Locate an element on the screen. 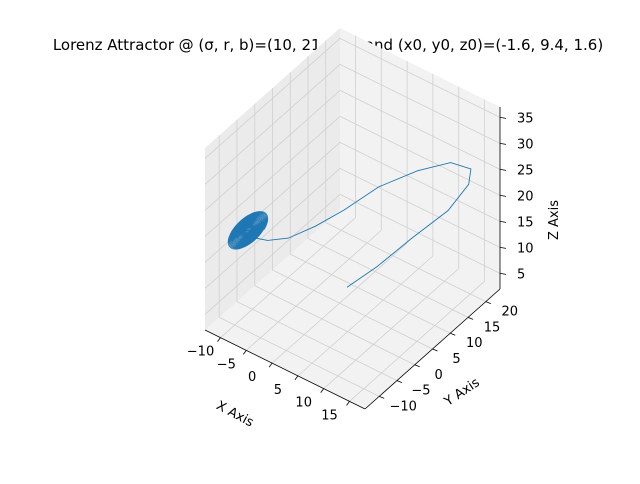  x-tick-label: 0 is located at coordinates (252, 377).